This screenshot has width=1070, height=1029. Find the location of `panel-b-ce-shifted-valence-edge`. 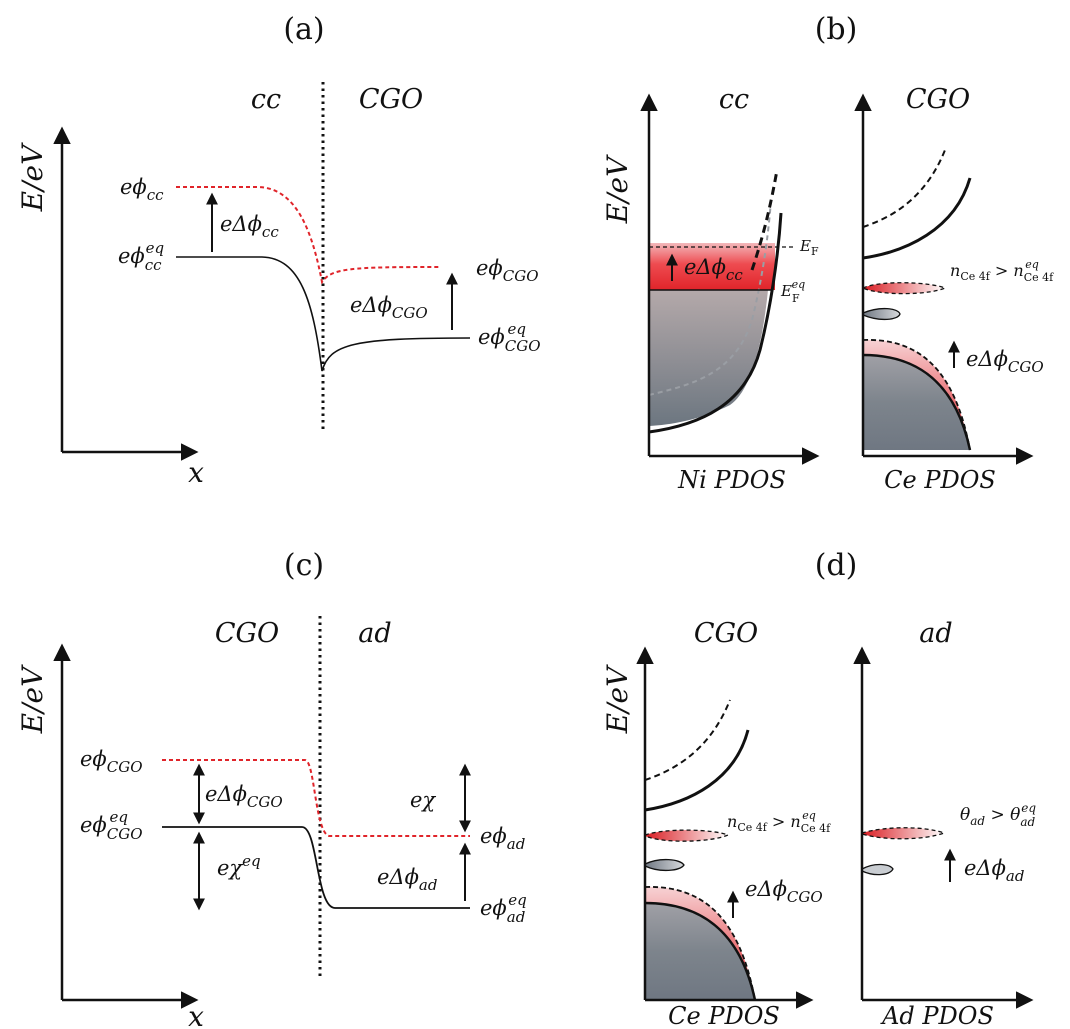

panel-b-ce-shifted-valence-edge is located at coordinates (916, 395).